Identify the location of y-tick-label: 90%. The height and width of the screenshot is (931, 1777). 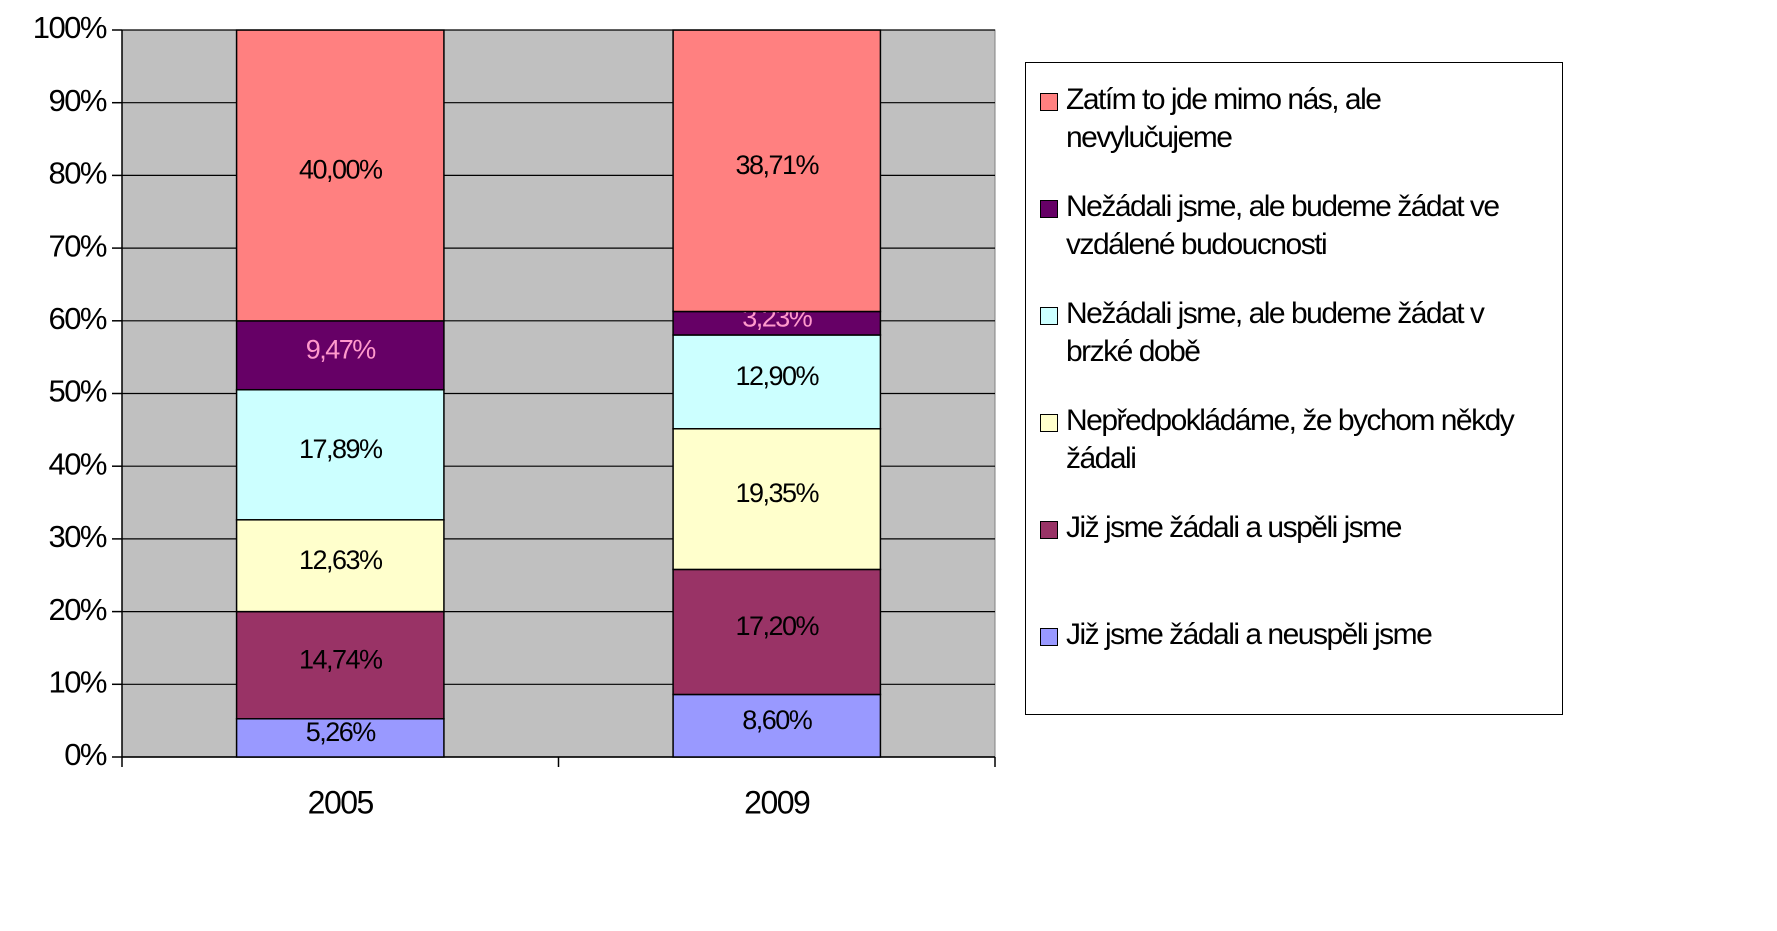
(77, 100).